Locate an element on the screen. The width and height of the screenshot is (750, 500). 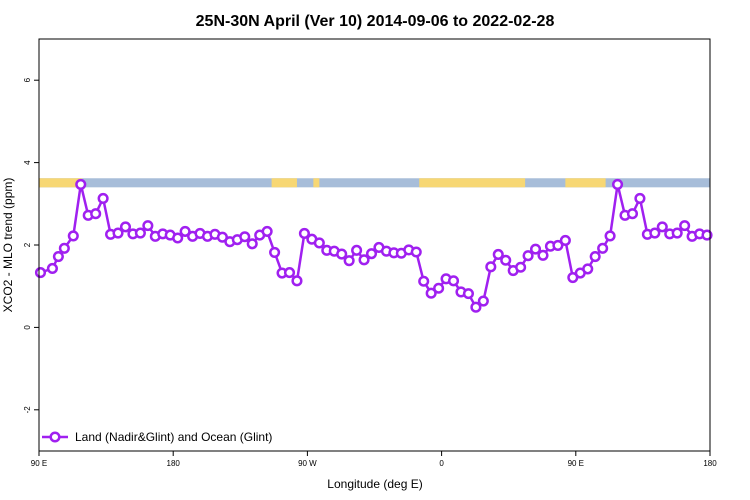
legend: Land (Nadir&Glint) and Ocean (Glint) is located at coordinates (157, 437).